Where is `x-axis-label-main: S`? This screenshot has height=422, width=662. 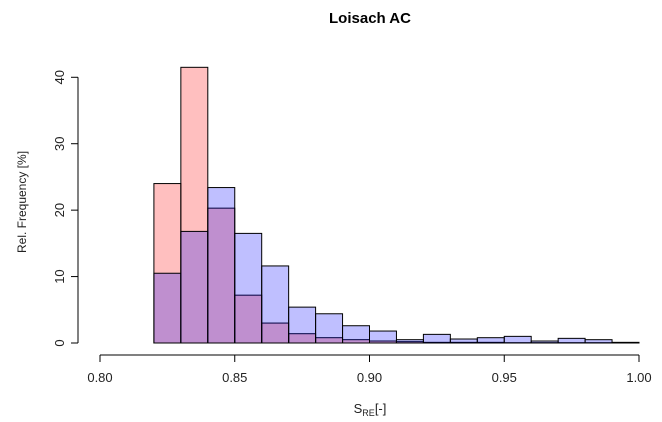 x-axis-label-main: S is located at coordinates (358, 408).